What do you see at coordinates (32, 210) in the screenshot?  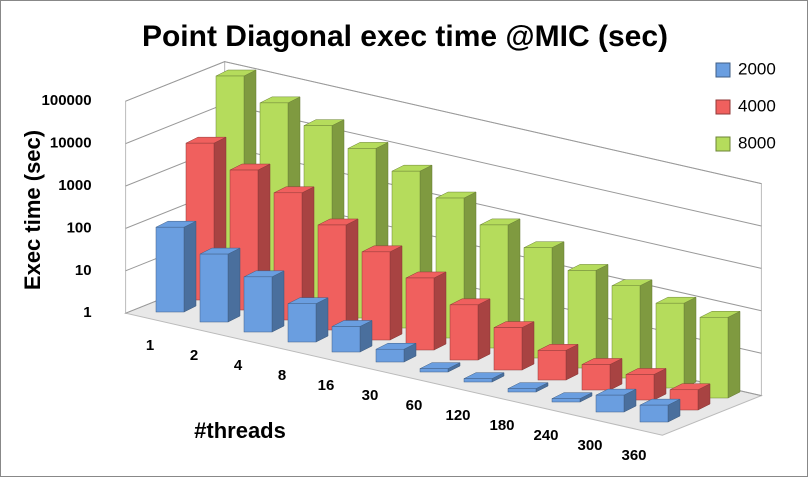 I see `y-axis-title: Exec time (sec)` at bounding box center [32, 210].